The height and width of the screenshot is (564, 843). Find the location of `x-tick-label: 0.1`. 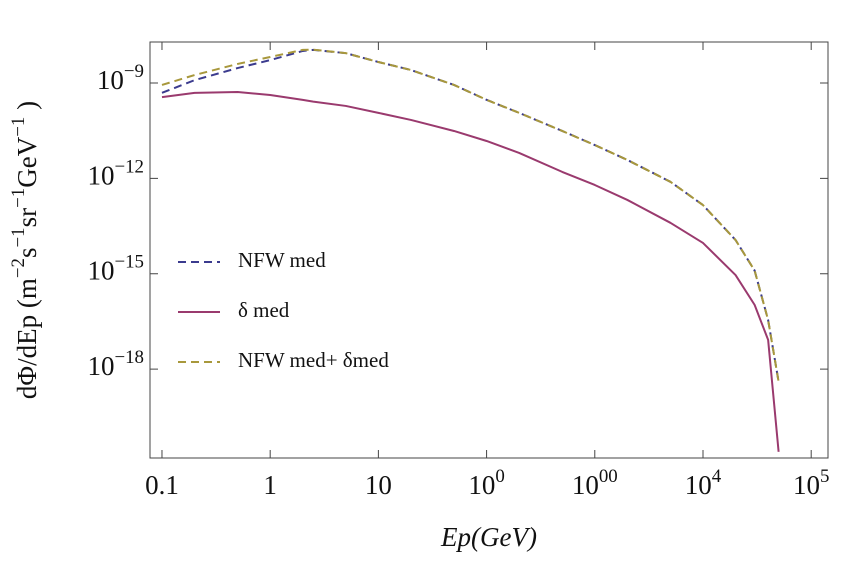

x-tick-label: 0.1 is located at coordinates (162, 485).